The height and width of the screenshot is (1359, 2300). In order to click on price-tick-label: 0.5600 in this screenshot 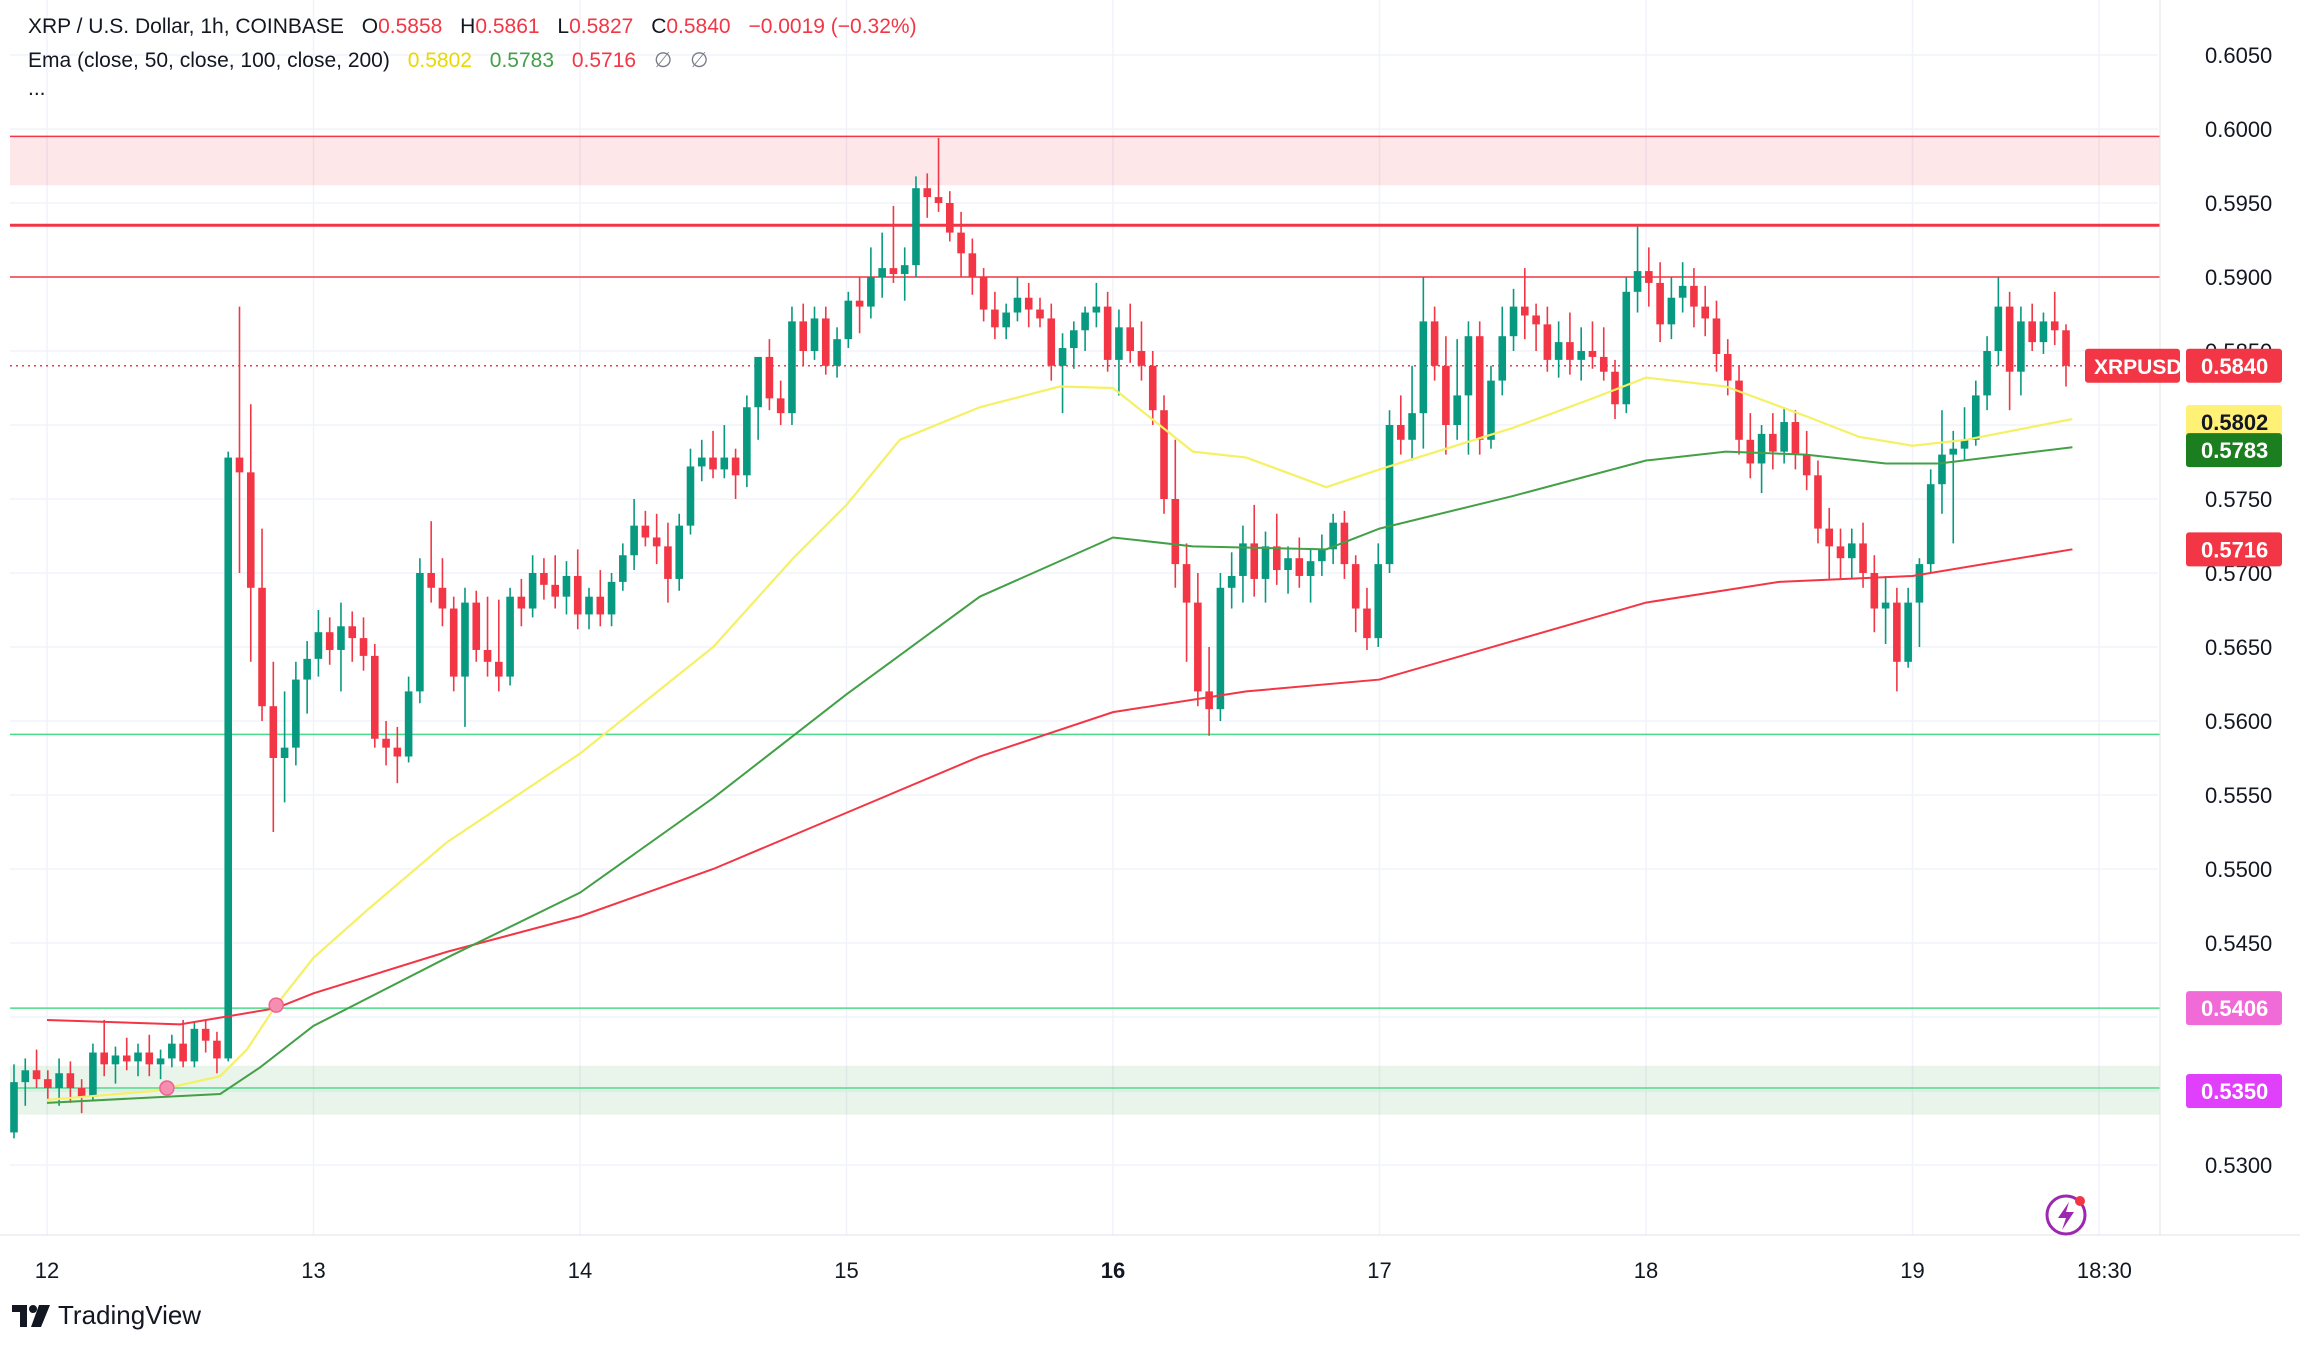, I will do `click(2238, 721)`.